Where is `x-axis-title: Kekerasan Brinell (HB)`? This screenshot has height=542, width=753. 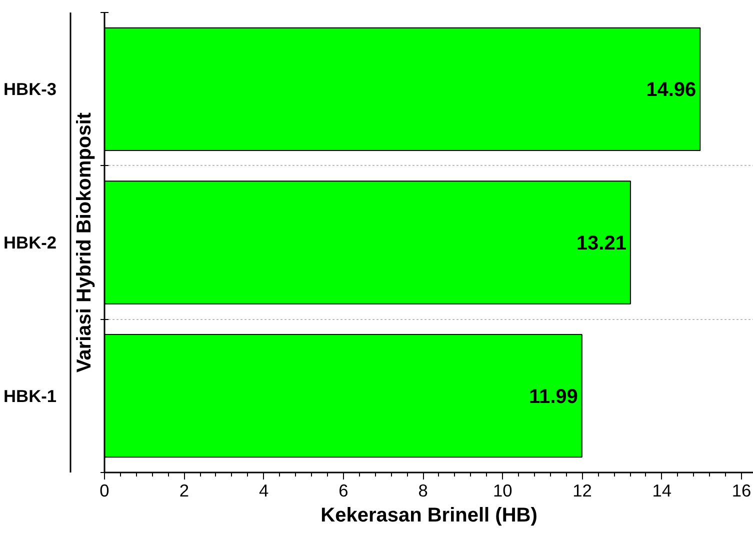
x-axis-title: Kekerasan Brinell (HB) is located at coordinates (429, 515).